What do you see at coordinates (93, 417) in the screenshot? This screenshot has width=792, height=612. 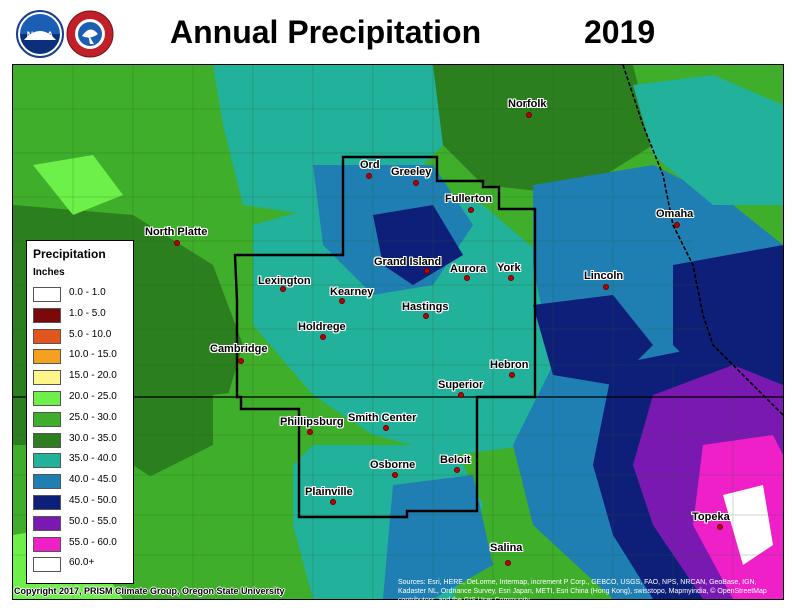 I see `legend-label: 25.0 - 30.0` at bounding box center [93, 417].